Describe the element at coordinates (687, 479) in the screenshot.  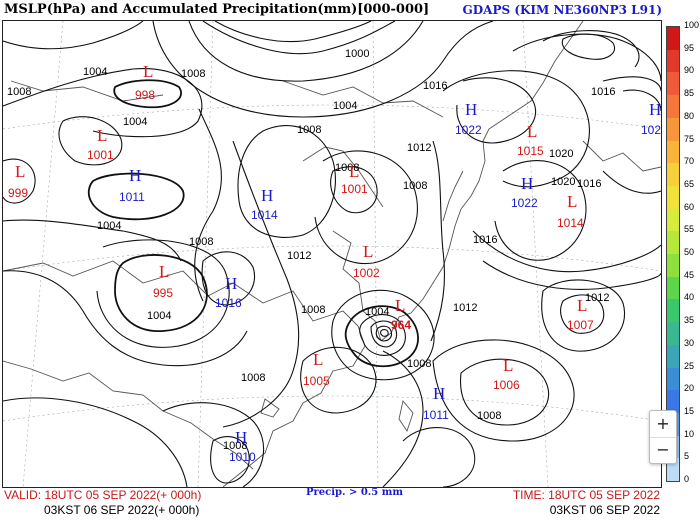
I see `colorbar-label: 0` at that location.